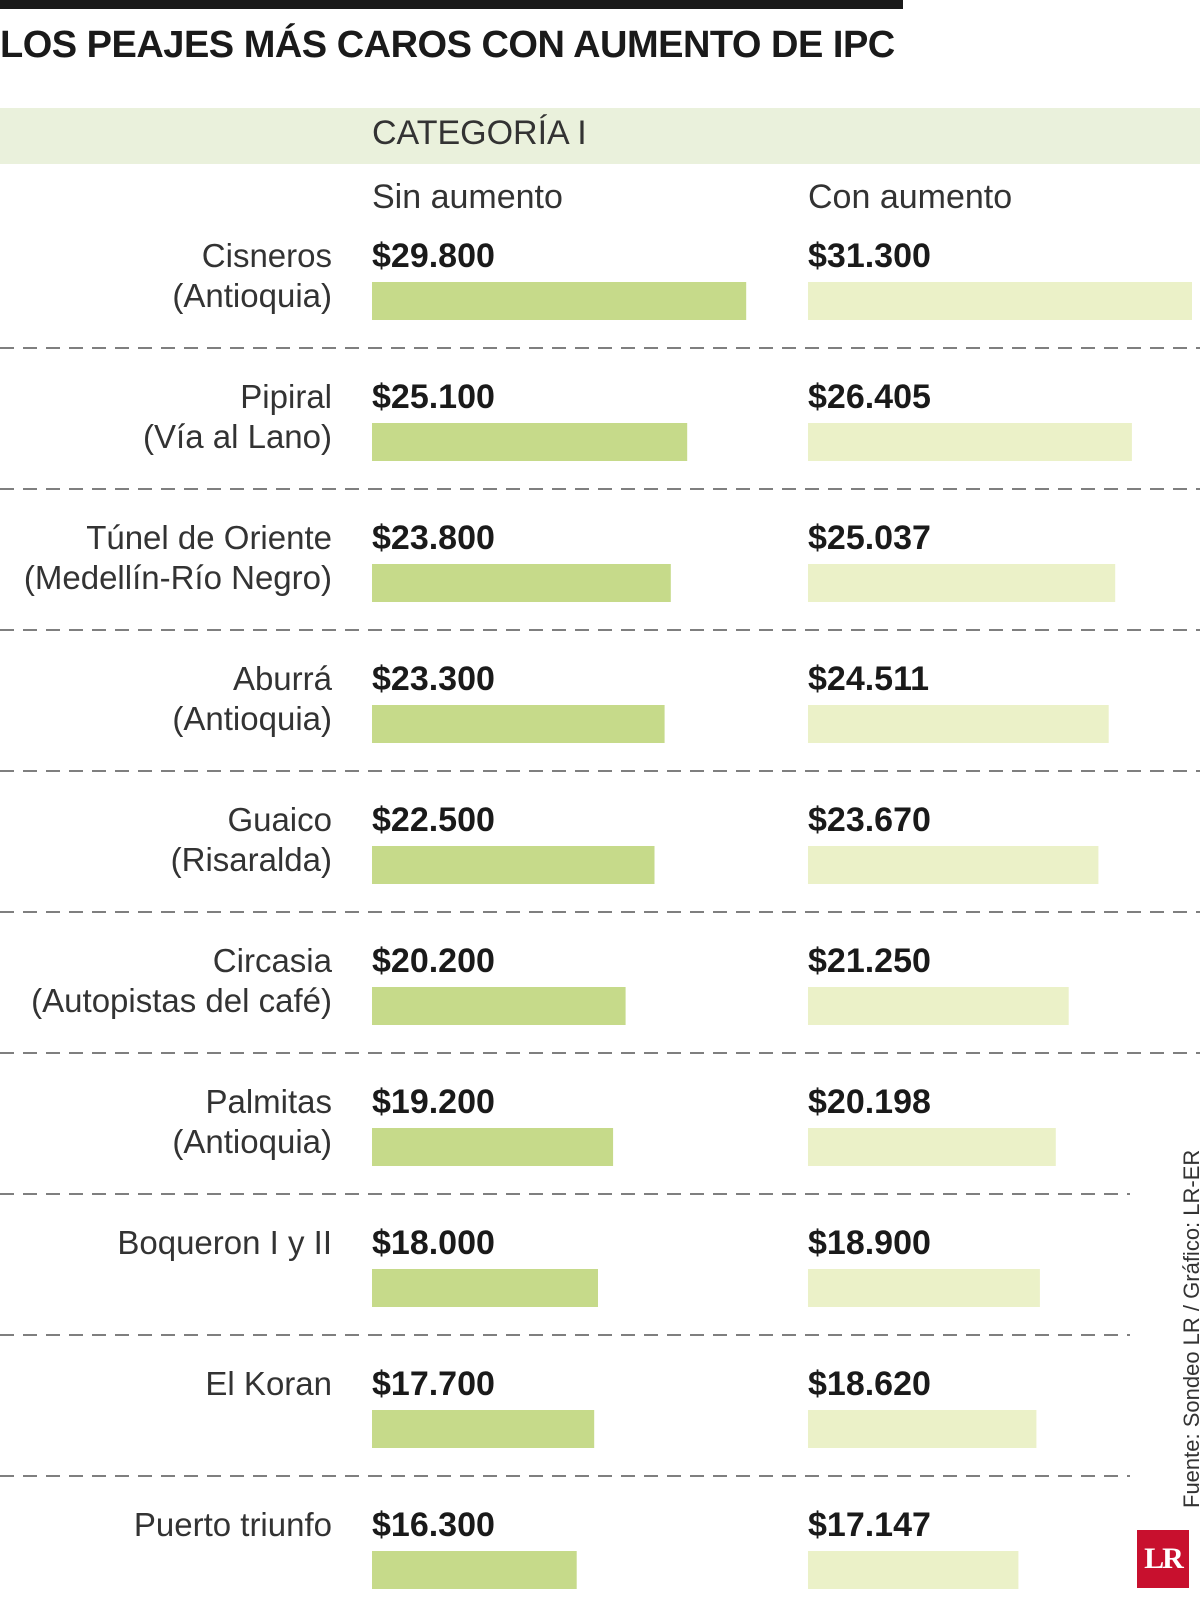 This screenshot has width=1200, height=1607. What do you see at coordinates (433, 679) in the screenshot?
I see `data-label-sin: $23.300` at bounding box center [433, 679].